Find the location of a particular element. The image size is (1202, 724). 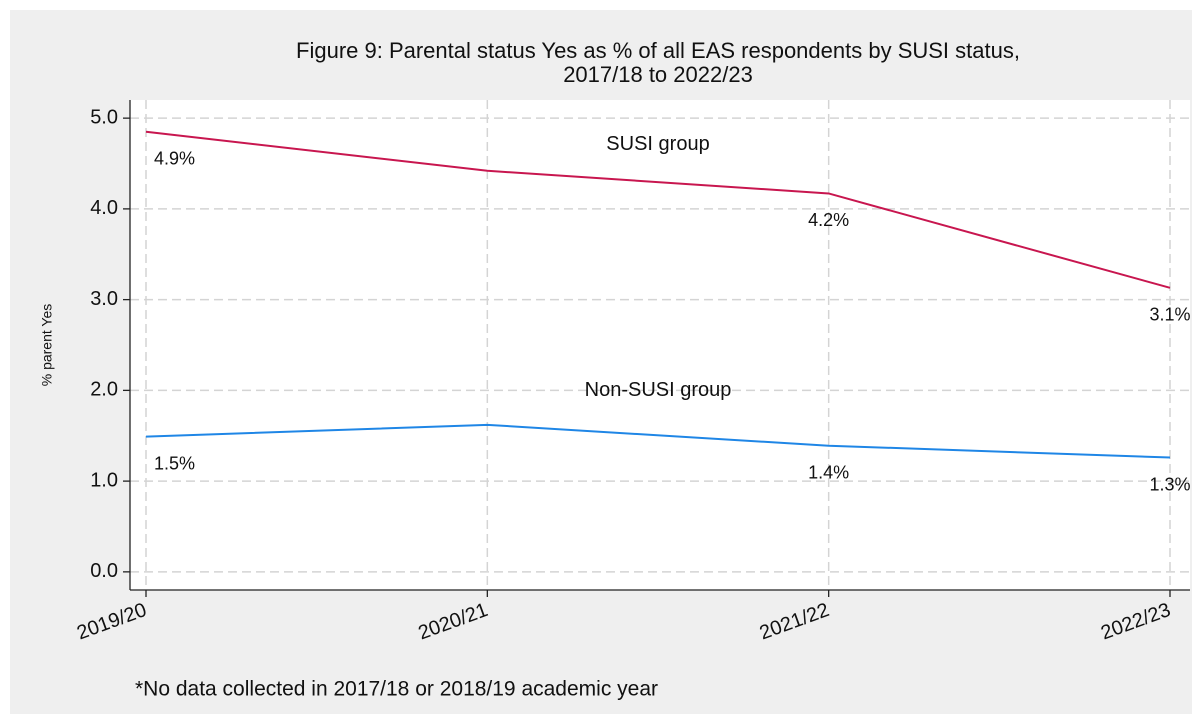

data-label: 3.1% is located at coordinates (1169, 315).